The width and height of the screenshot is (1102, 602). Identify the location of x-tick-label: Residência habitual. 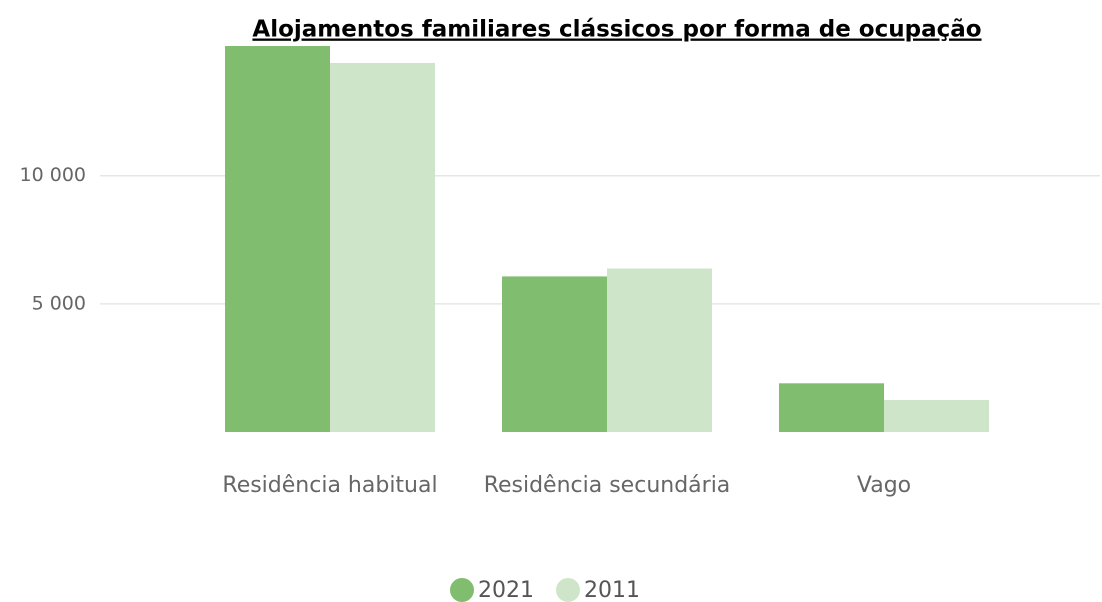
(330, 485).